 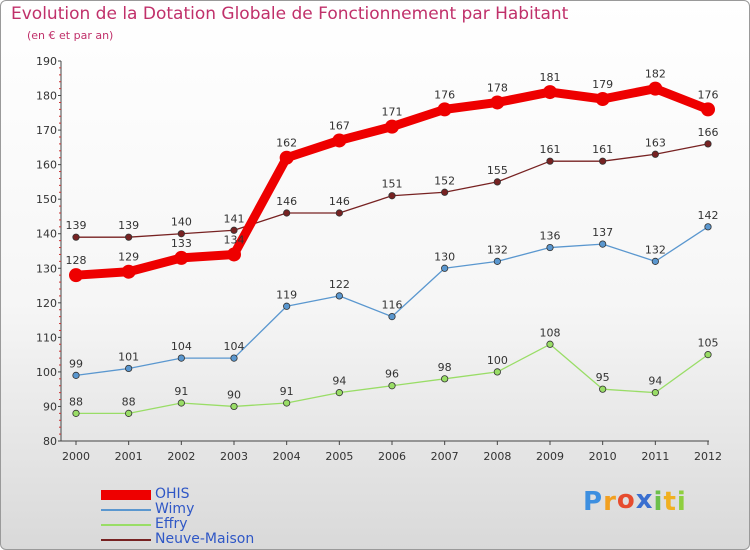 What do you see at coordinates (234, 456) in the screenshot?
I see `x-tick-label: 2003` at bounding box center [234, 456].